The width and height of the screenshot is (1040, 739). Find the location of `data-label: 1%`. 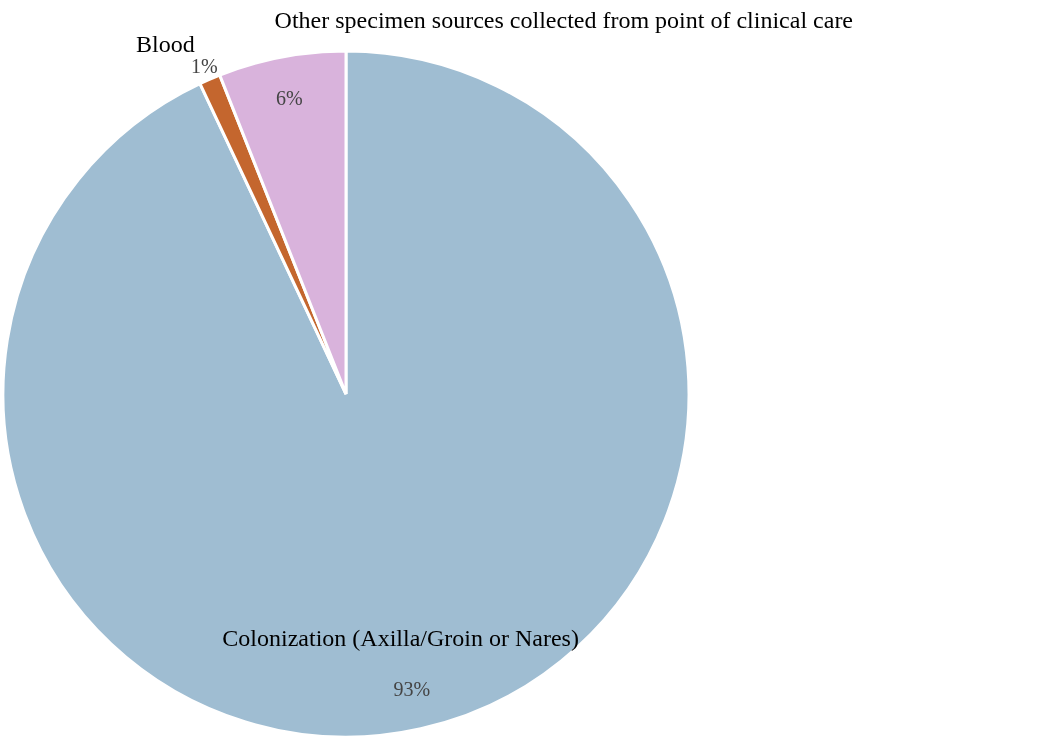

data-label: 1% is located at coordinates (204, 66).